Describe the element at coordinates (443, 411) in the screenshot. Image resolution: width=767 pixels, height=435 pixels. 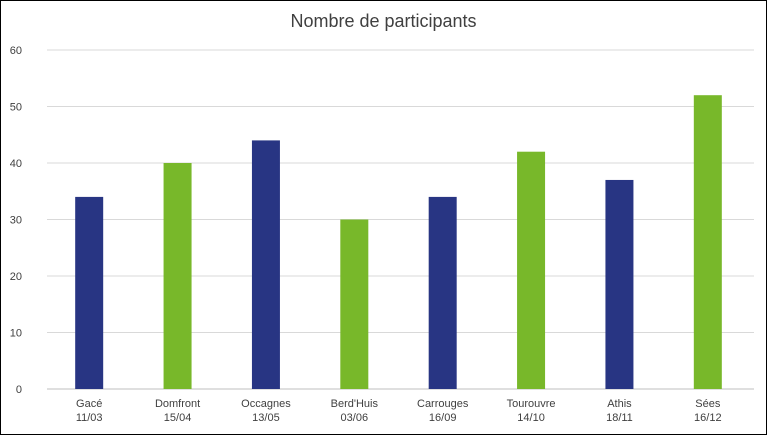
I see `x-tick-label: Carrouges 16/09` at that location.